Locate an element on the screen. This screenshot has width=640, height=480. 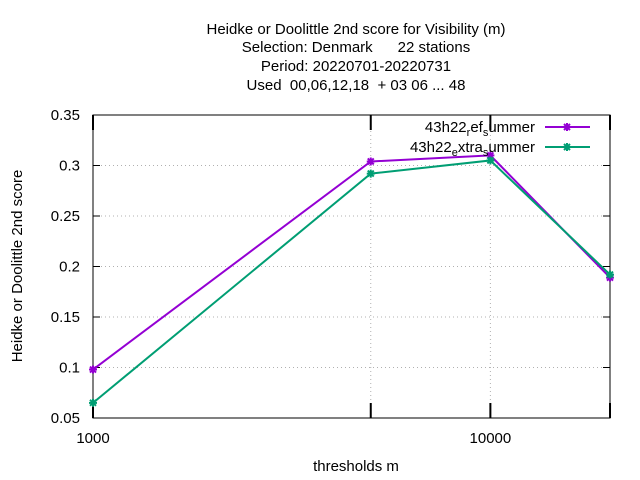
x-tick-label: 10000 is located at coordinates (491, 438).